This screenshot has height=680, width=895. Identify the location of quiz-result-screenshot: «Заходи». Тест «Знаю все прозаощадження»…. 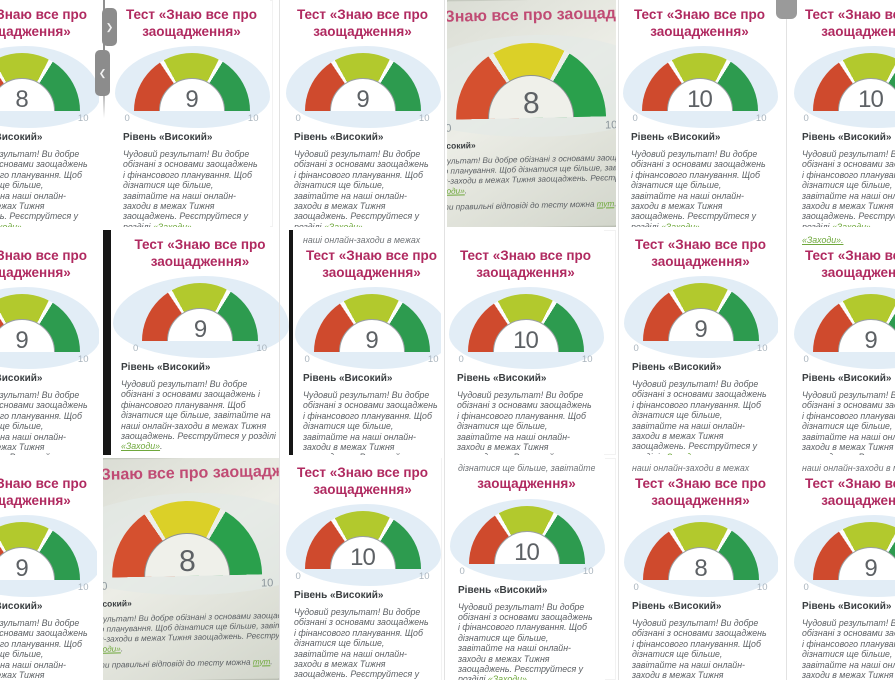
(843, 342).